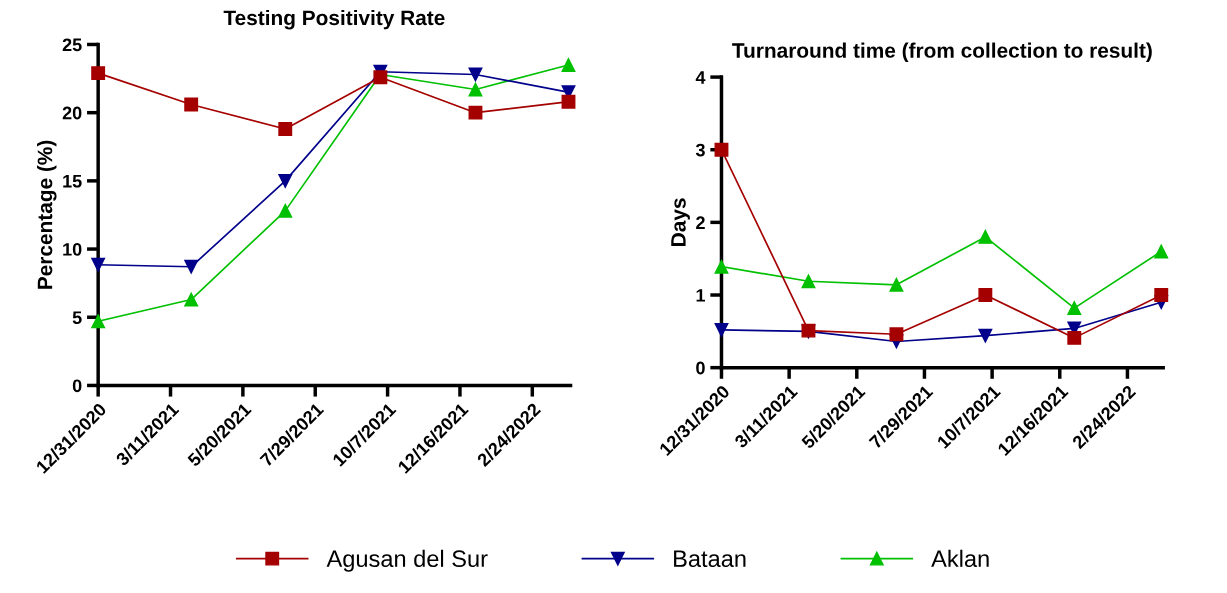 This screenshot has width=1227, height=593. Describe the element at coordinates (700, 77) in the screenshot. I see `y-tick-label: 4` at that location.